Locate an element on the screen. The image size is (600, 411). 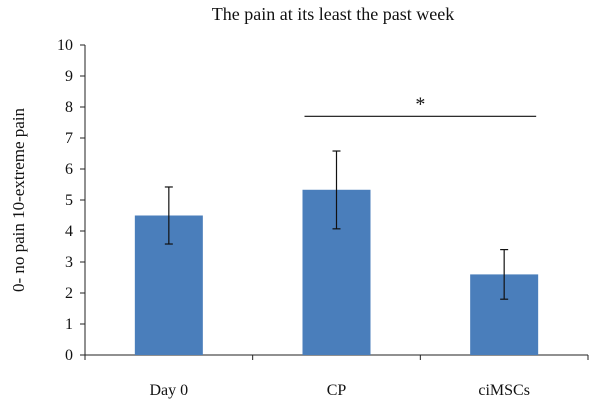
y-tick-label: 5 is located at coordinates (69, 200).